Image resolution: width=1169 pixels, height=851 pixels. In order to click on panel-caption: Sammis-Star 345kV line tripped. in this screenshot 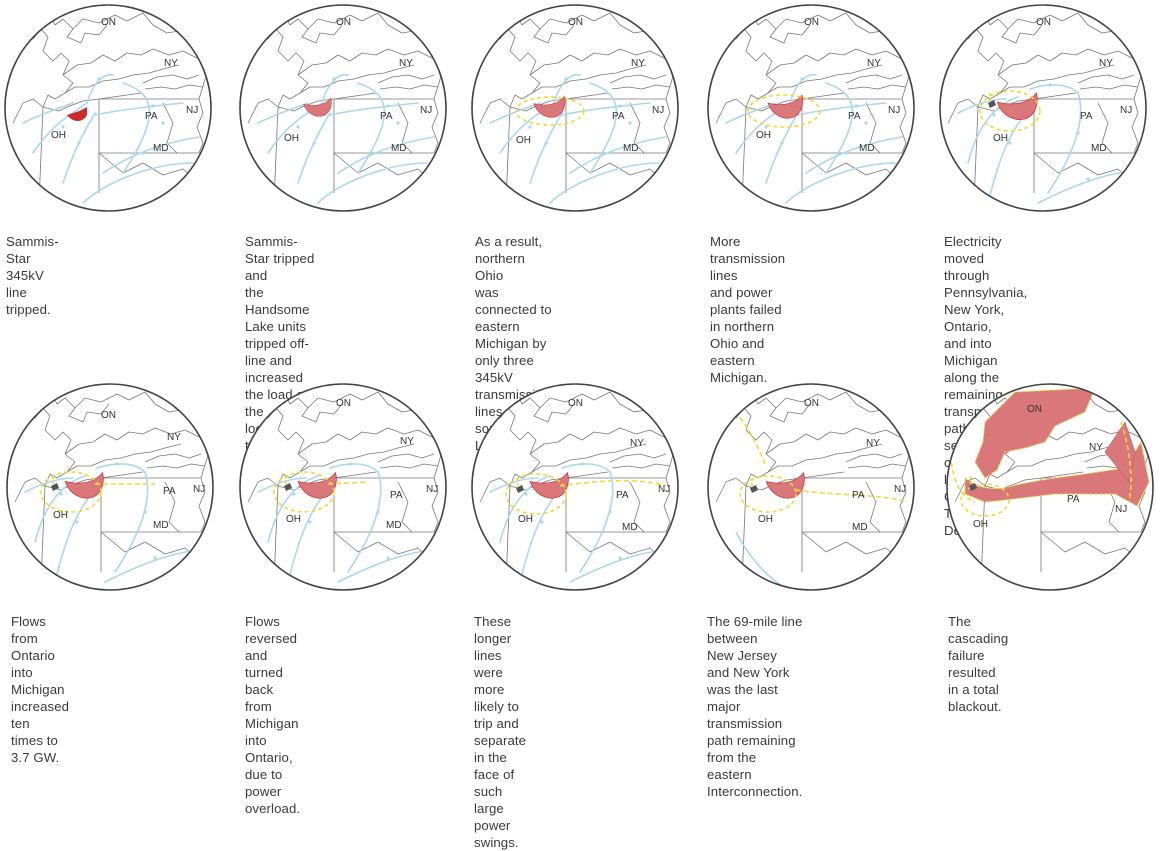, I will do `click(32, 275)`.